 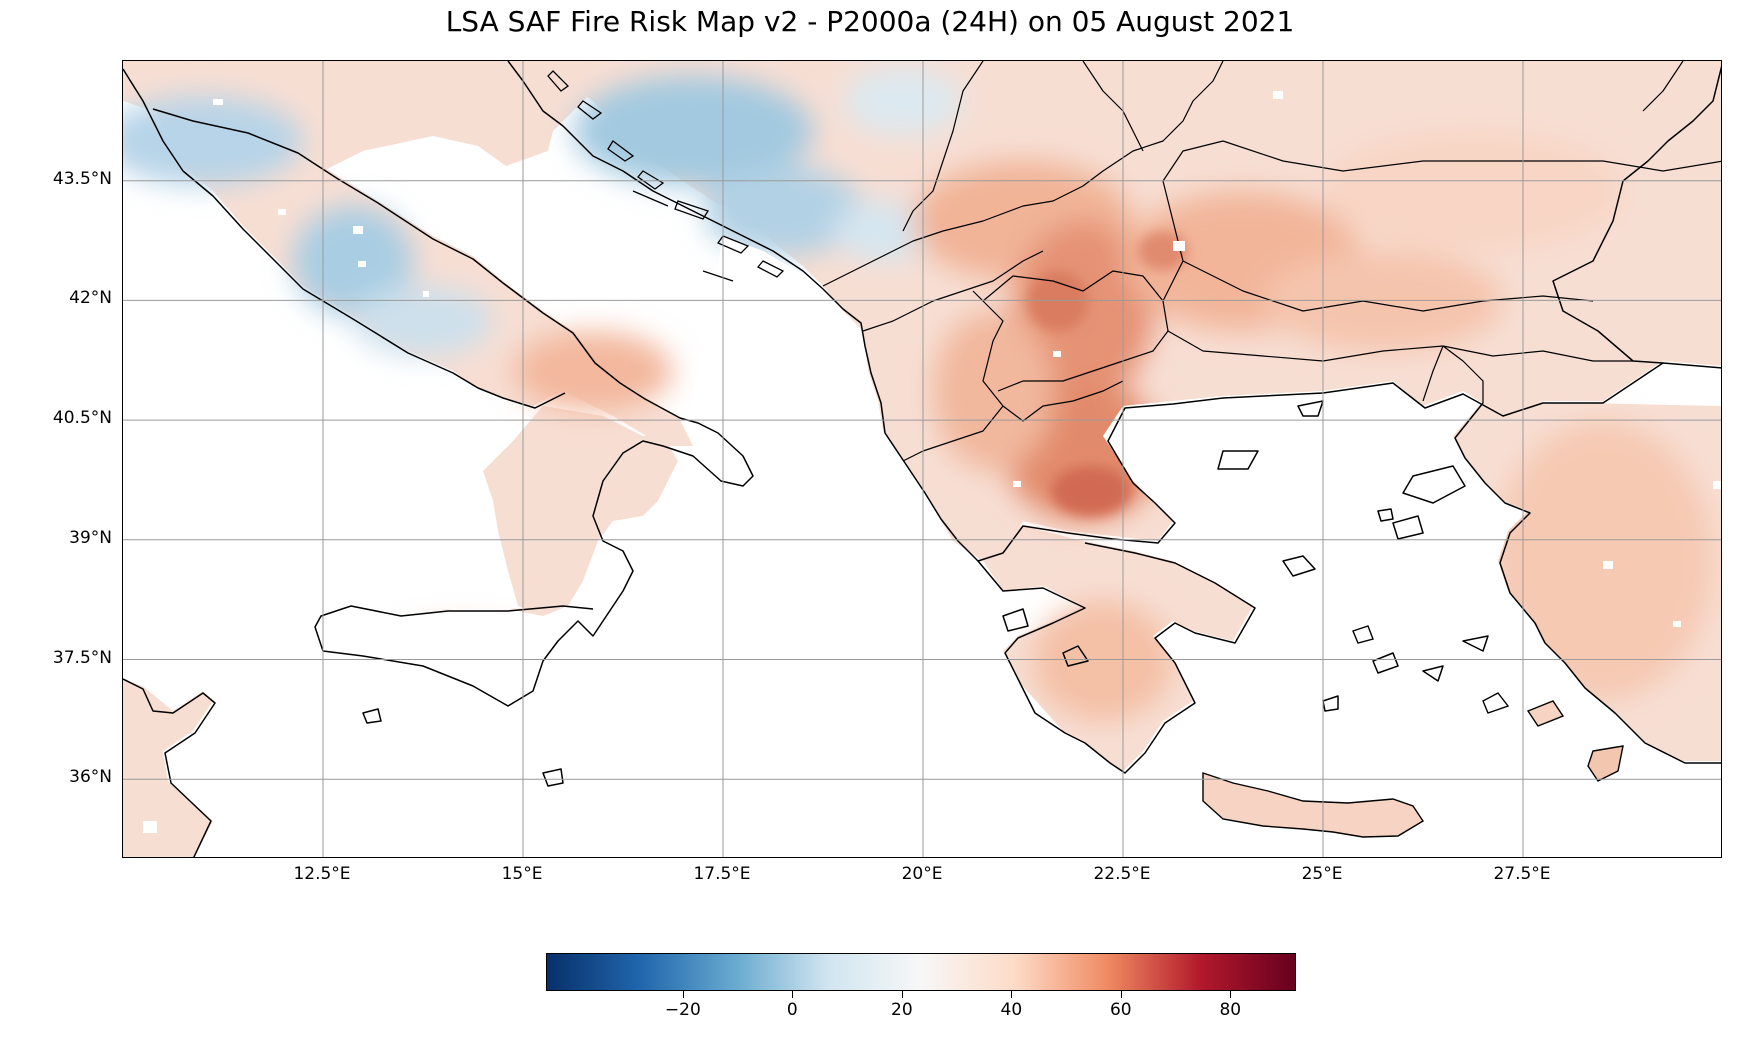 I want to click on longitude-tick-label: 12.5°E, so click(x=322, y=874).